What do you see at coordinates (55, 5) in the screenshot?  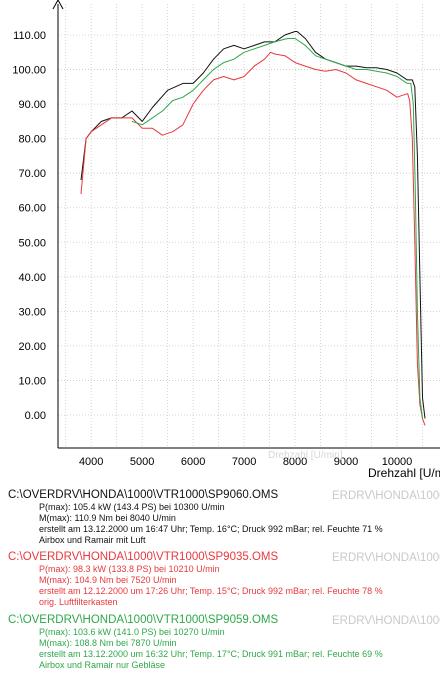 I see `y-axis-arrow-left` at bounding box center [55, 5].